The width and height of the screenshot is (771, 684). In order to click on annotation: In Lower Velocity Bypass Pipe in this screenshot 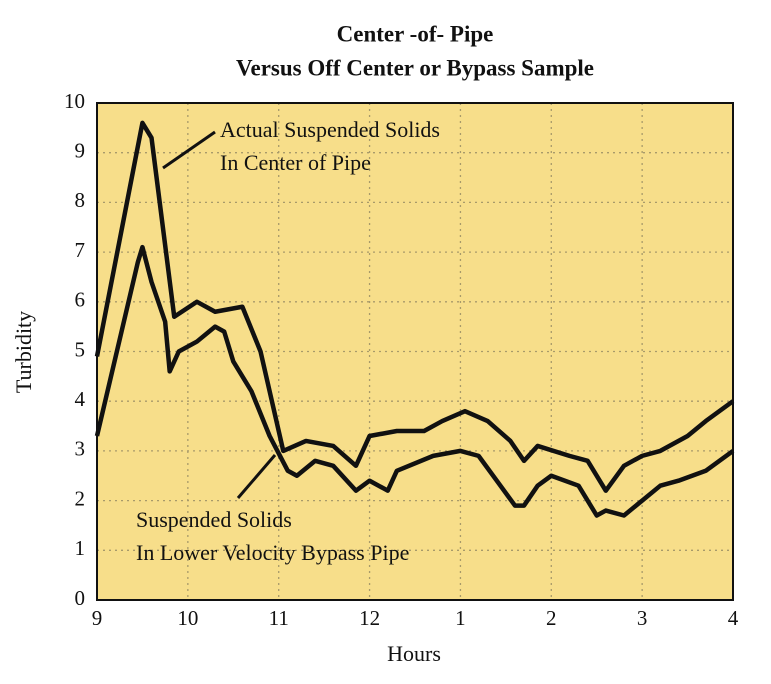, I will do `click(272, 552)`.